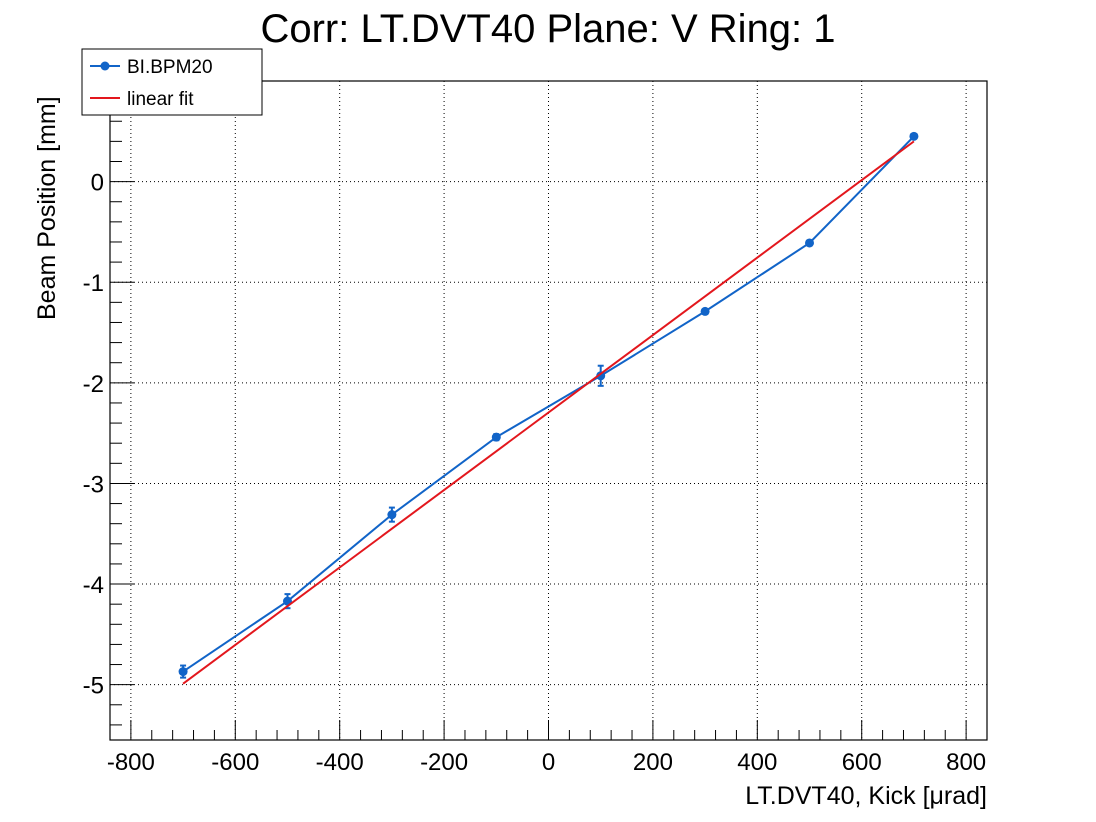 The height and width of the screenshot is (822, 1096). I want to click on y-tick-label: -5, so click(93, 686).